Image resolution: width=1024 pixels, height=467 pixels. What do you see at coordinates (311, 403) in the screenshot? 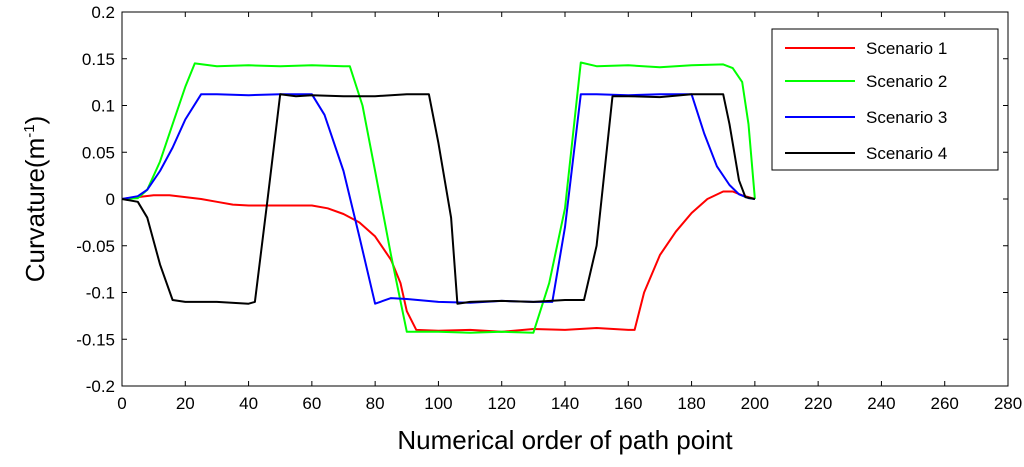
I see `x-tick-label: 60` at bounding box center [311, 403].